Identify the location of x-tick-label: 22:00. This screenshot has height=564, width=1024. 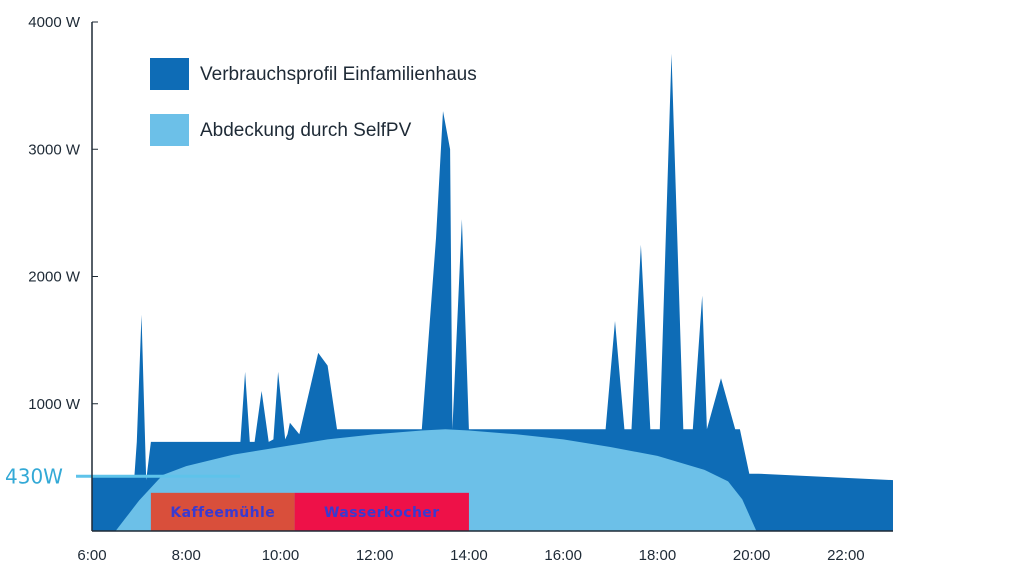
(846, 555).